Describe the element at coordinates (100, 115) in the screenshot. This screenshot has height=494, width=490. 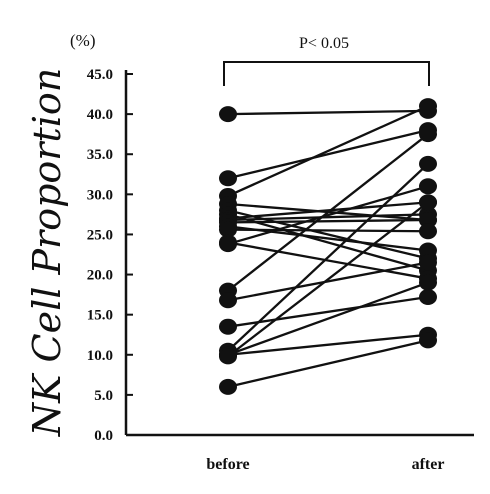
I see `y-tick-label: 40.0` at that location.